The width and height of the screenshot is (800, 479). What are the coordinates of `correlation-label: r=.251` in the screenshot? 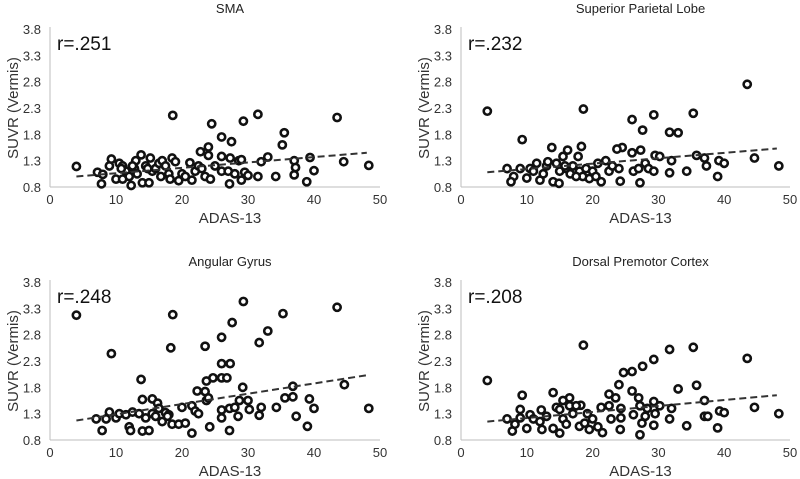 It's located at (84, 44).